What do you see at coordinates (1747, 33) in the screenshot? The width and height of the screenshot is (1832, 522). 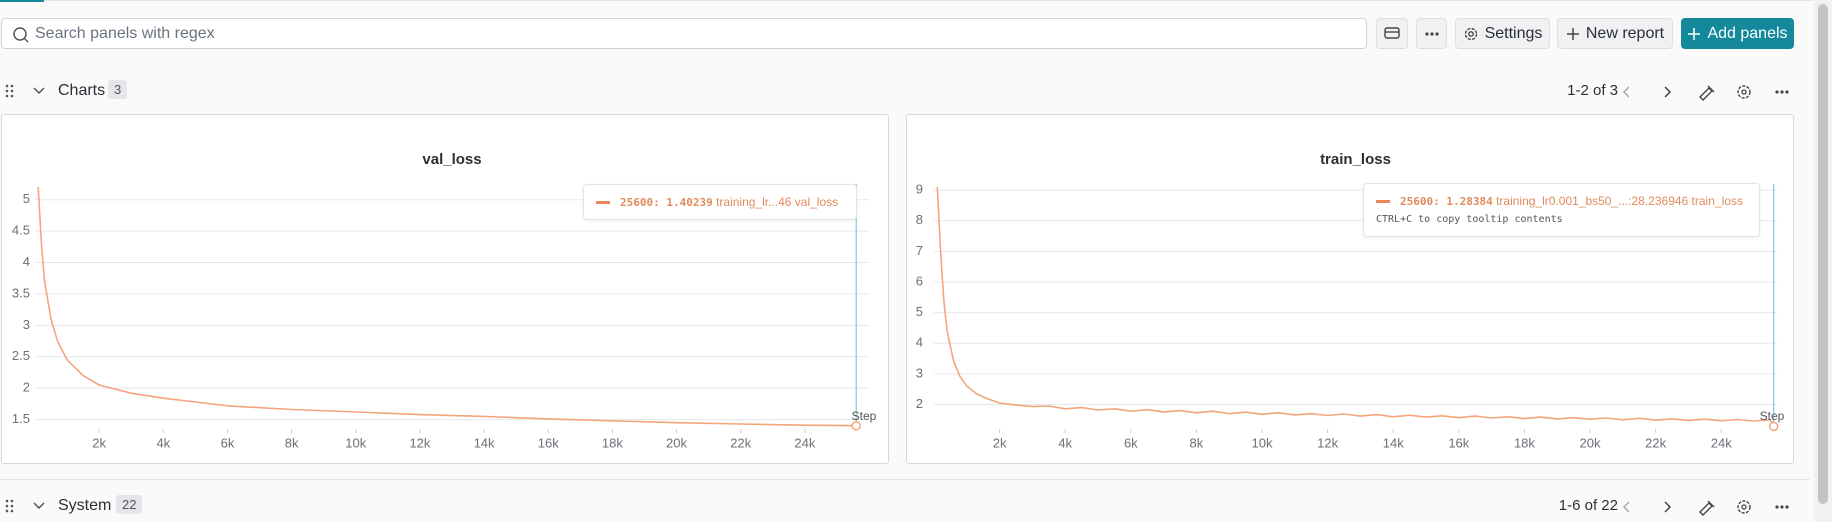 I see `button-label: Add panels` at bounding box center [1747, 33].